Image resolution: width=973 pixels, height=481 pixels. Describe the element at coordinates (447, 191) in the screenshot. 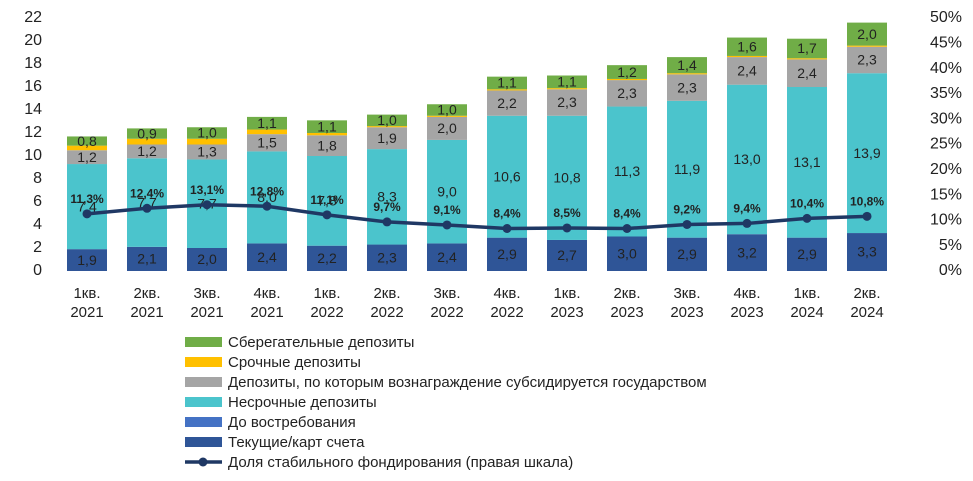

I see `data-label: 9,0` at that location.